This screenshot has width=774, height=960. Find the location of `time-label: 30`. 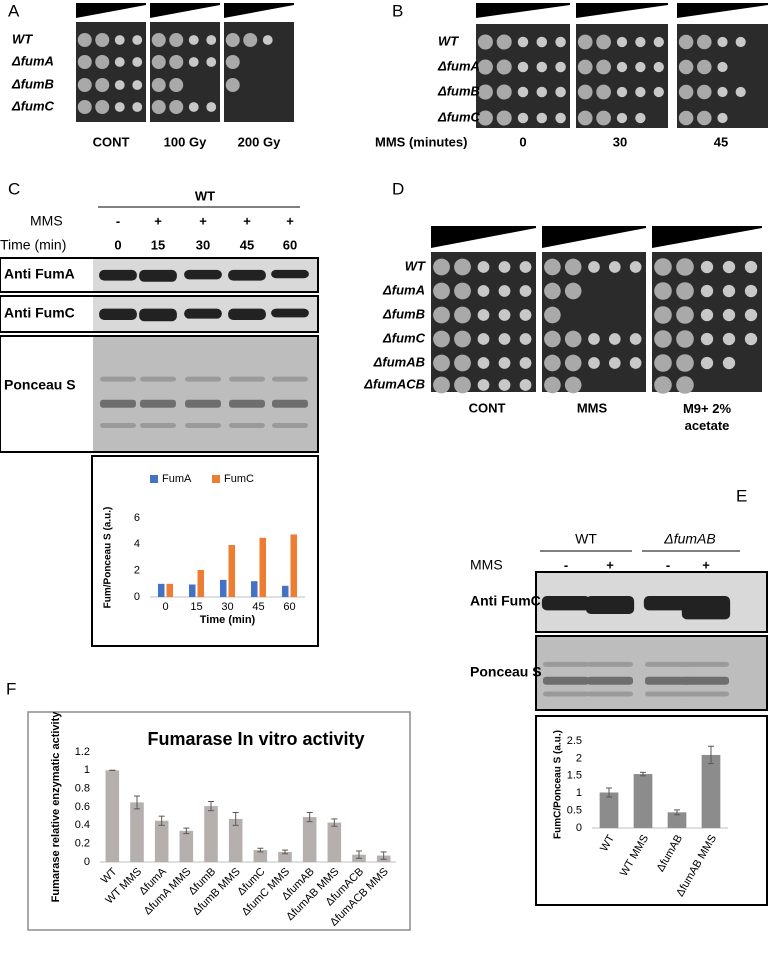

time-label: 30 is located at coordinates (203, 244).